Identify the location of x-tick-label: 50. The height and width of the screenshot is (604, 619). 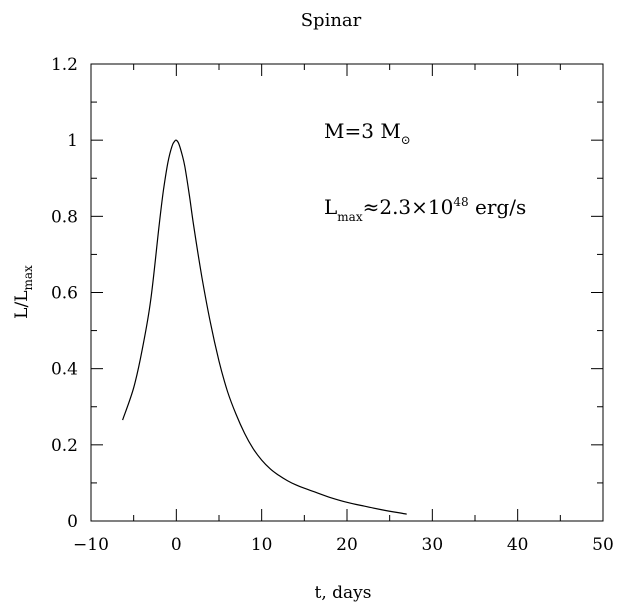
(603, 545).